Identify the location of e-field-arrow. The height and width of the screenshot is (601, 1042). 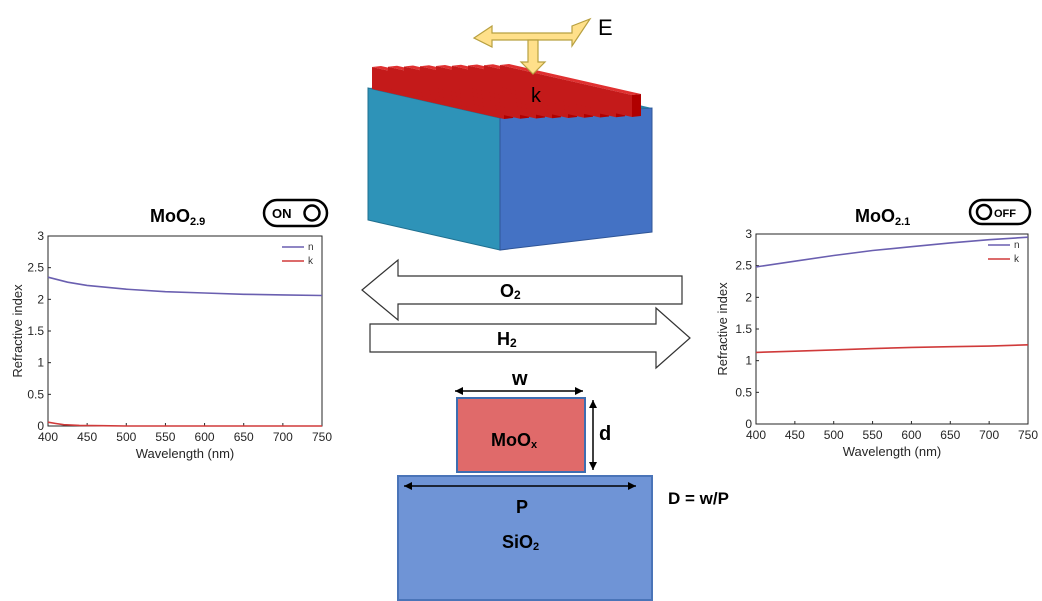
(532, 32).